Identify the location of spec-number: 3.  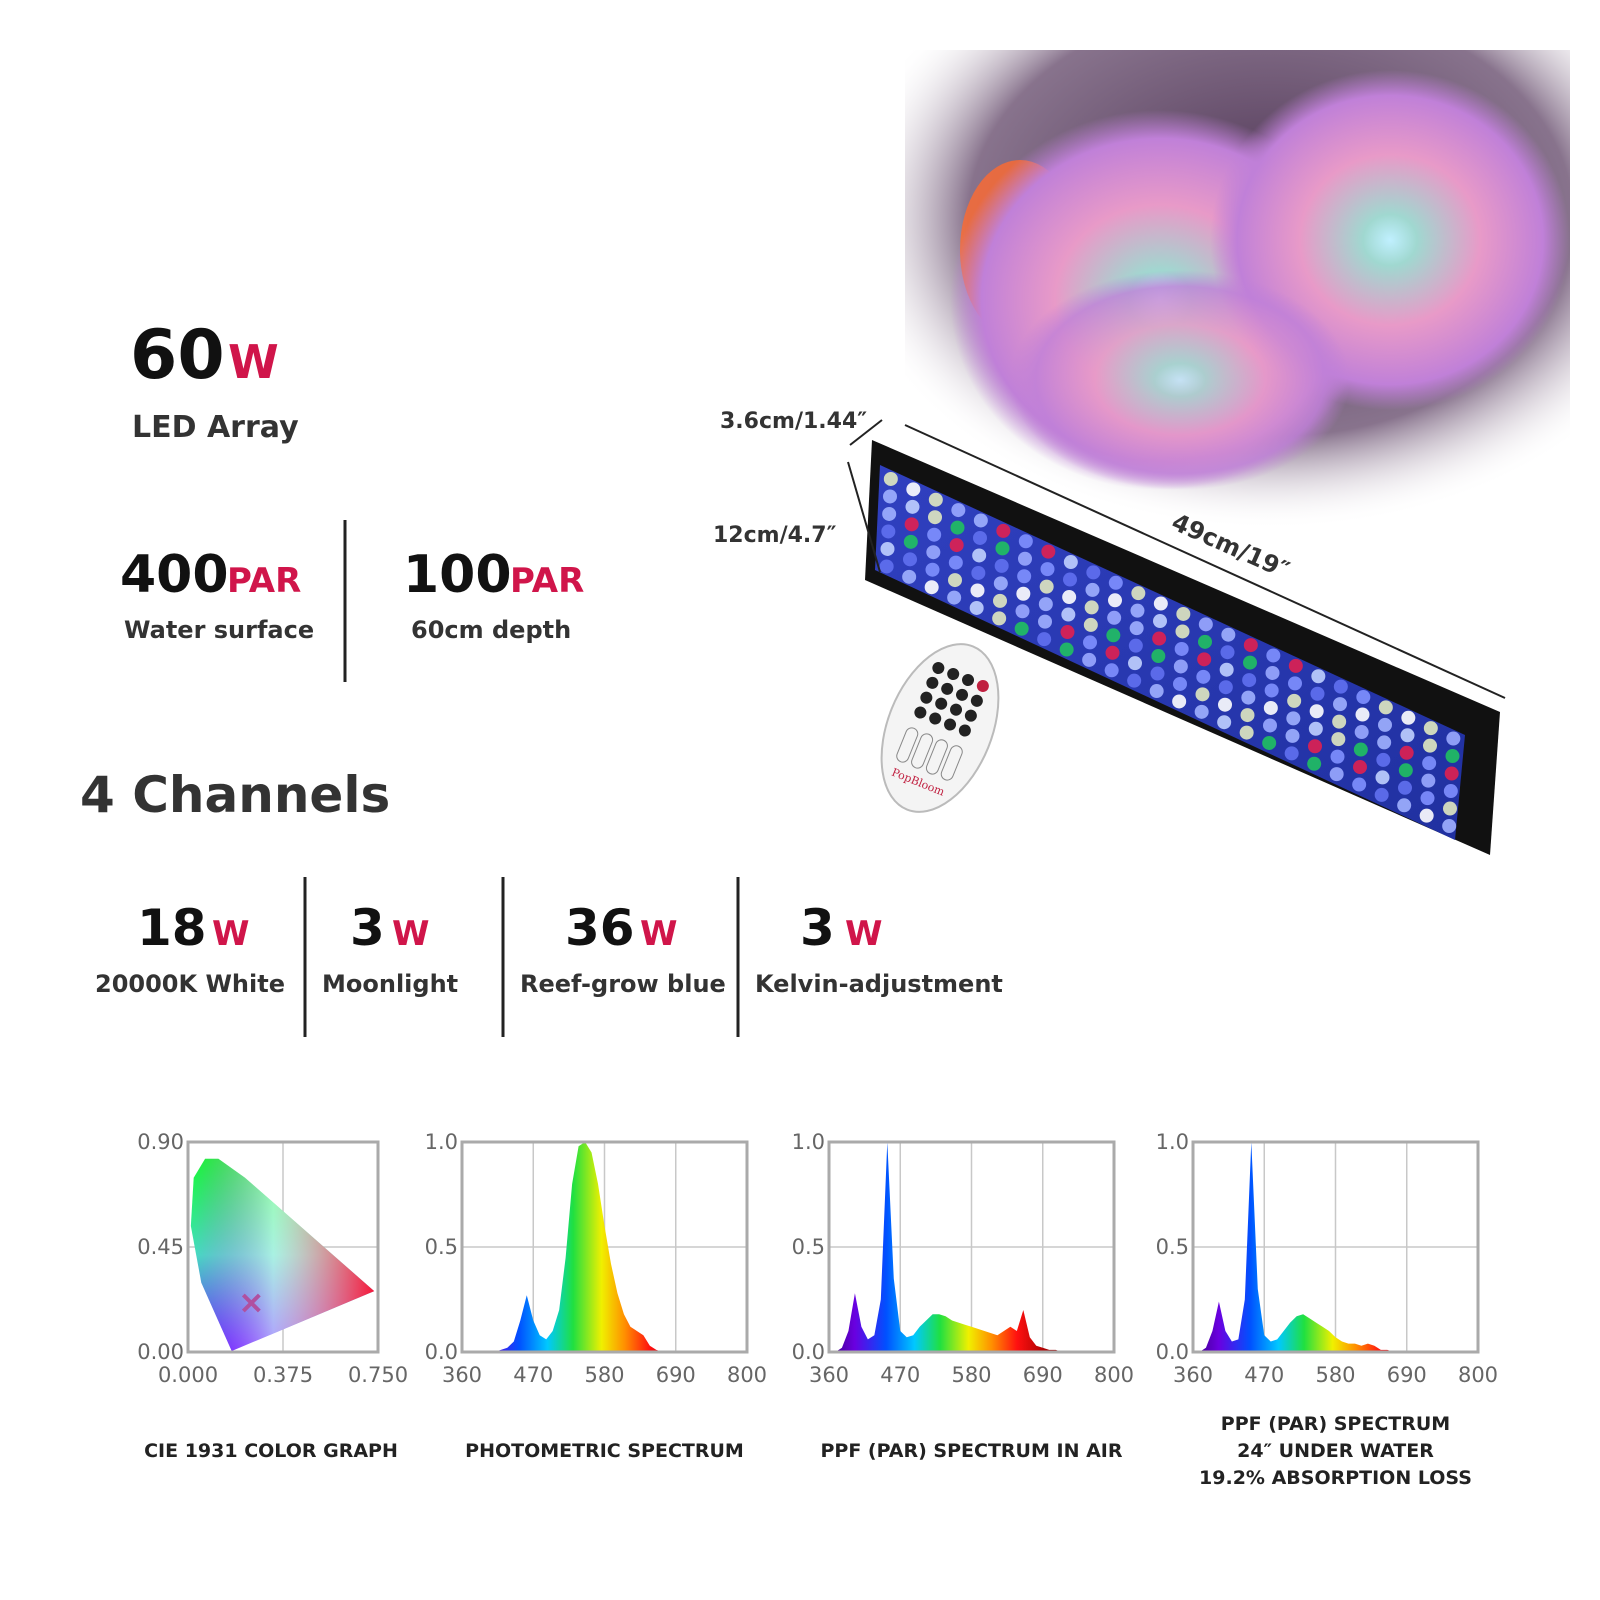
(367, 928).